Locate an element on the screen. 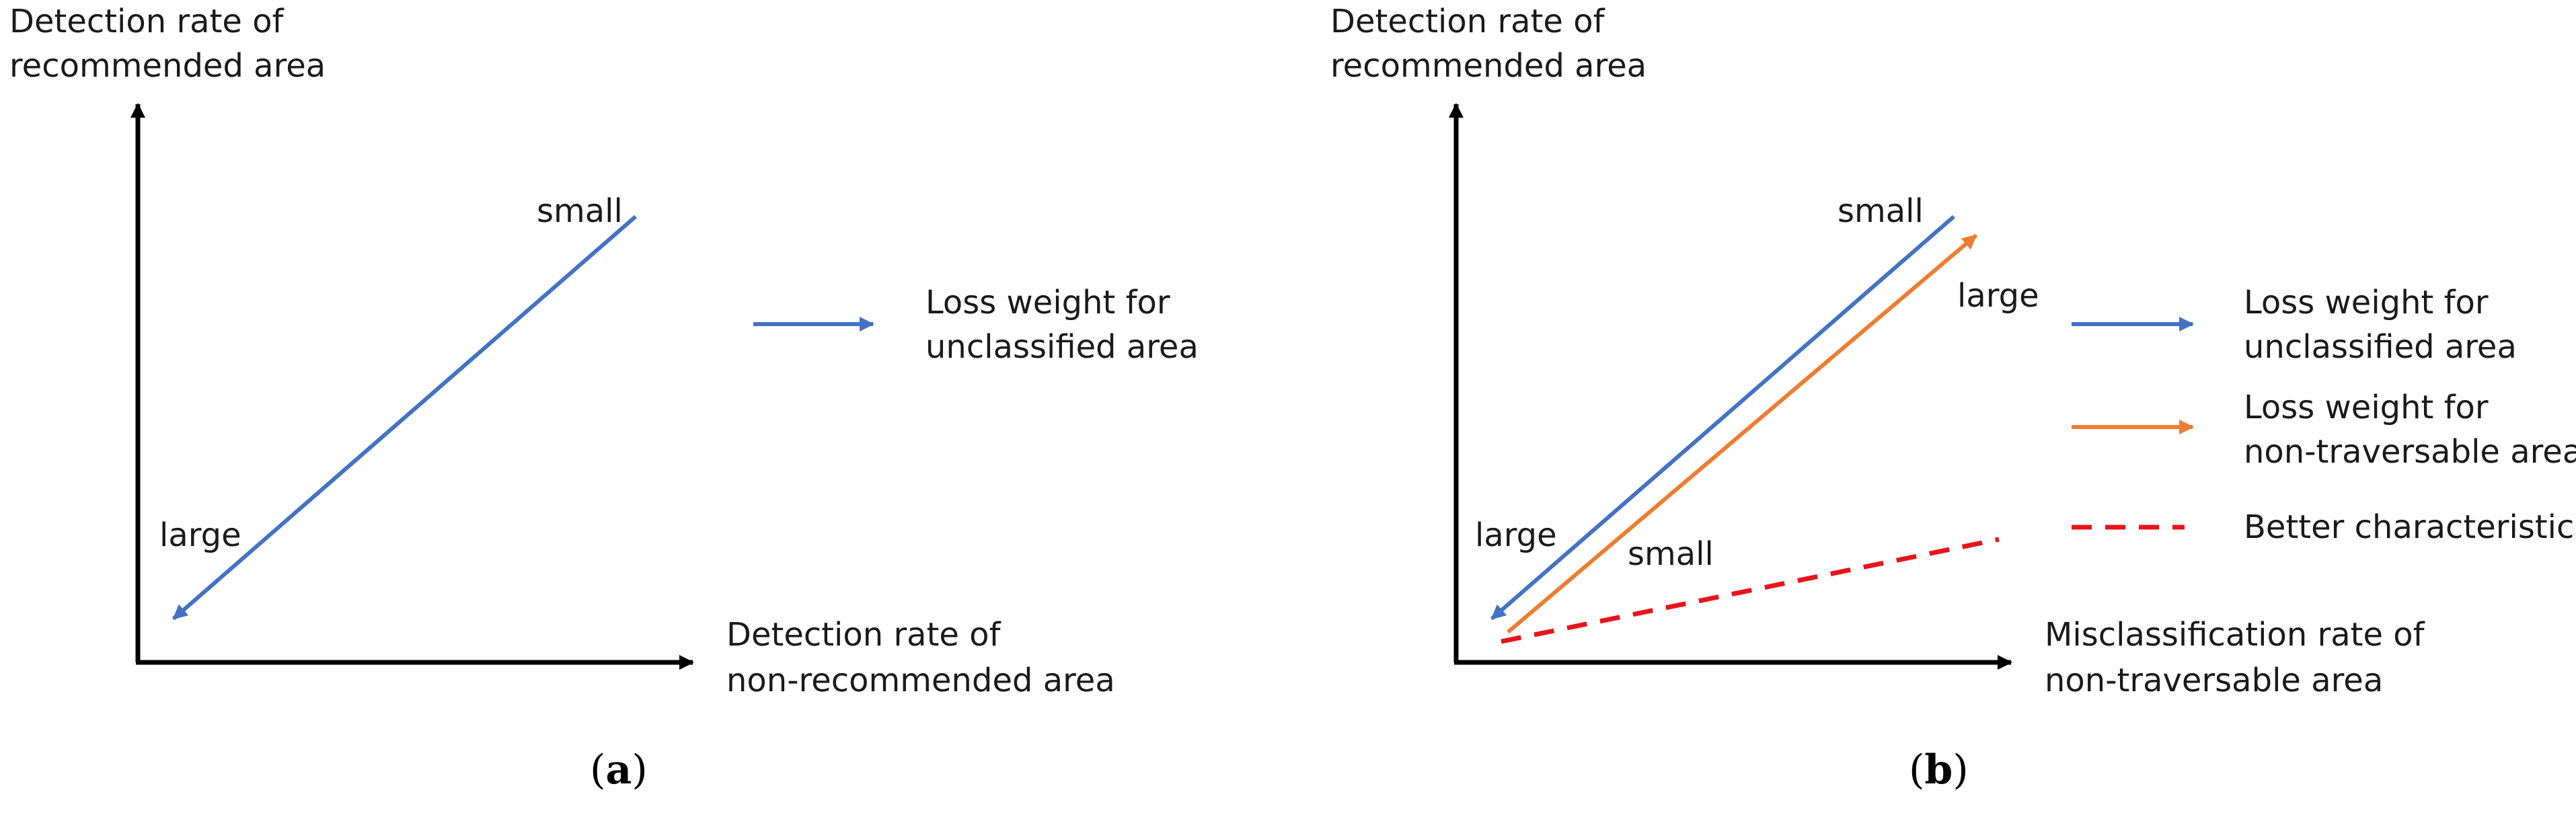  panel-b-caption-close: ) is located at coordinates (1960, 769).